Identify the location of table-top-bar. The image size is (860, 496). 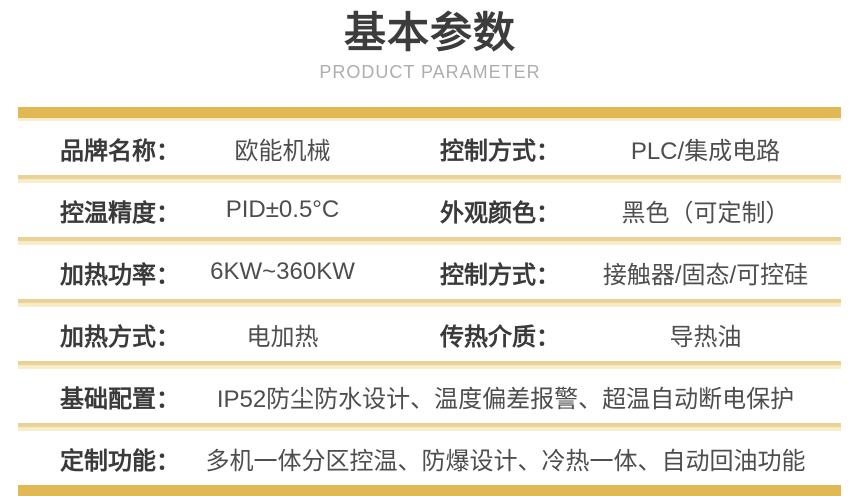
(429, 112).